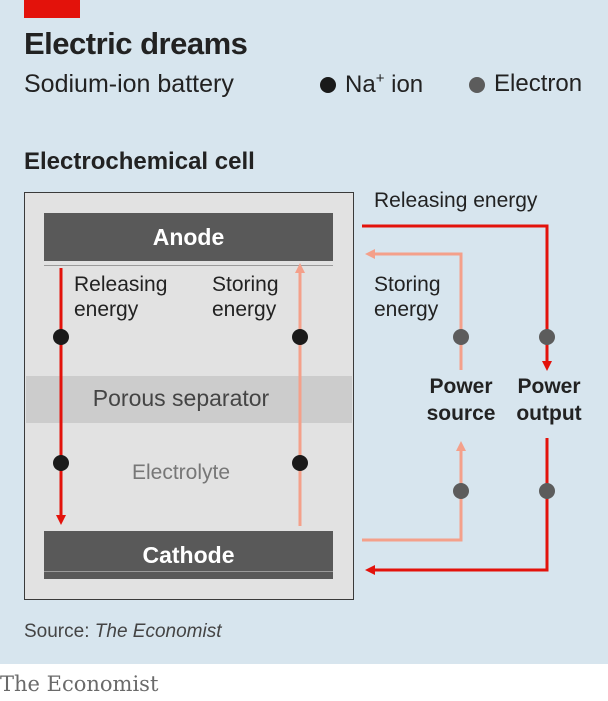  What do you see at coordinates (456, 200) in the screenshot?
I see `releasing-energy-circuit-label: Releasing energy` at bounding box center [456, 200].